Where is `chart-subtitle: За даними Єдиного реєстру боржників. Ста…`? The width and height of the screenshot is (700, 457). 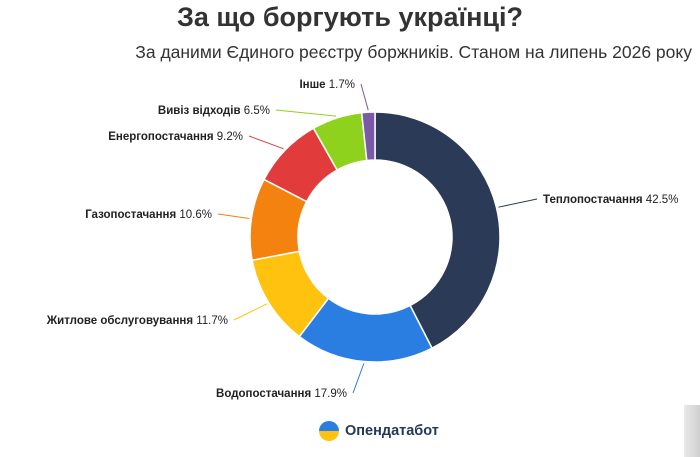
chart-subtitle: За даними Єдиного реєстру боржників. Ста… is located at coordinates (413, 52).